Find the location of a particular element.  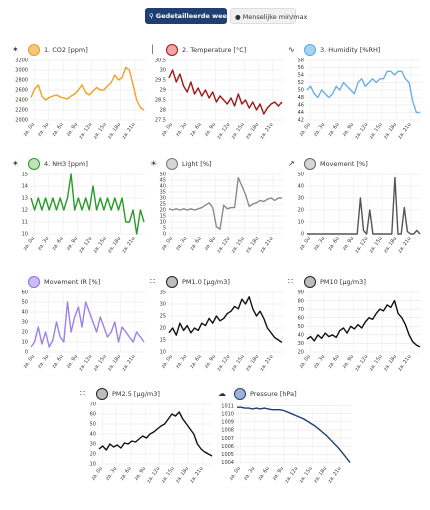

chart-header: ✶ 4. NH3 [ppm] is located at coordinates (82, 165).